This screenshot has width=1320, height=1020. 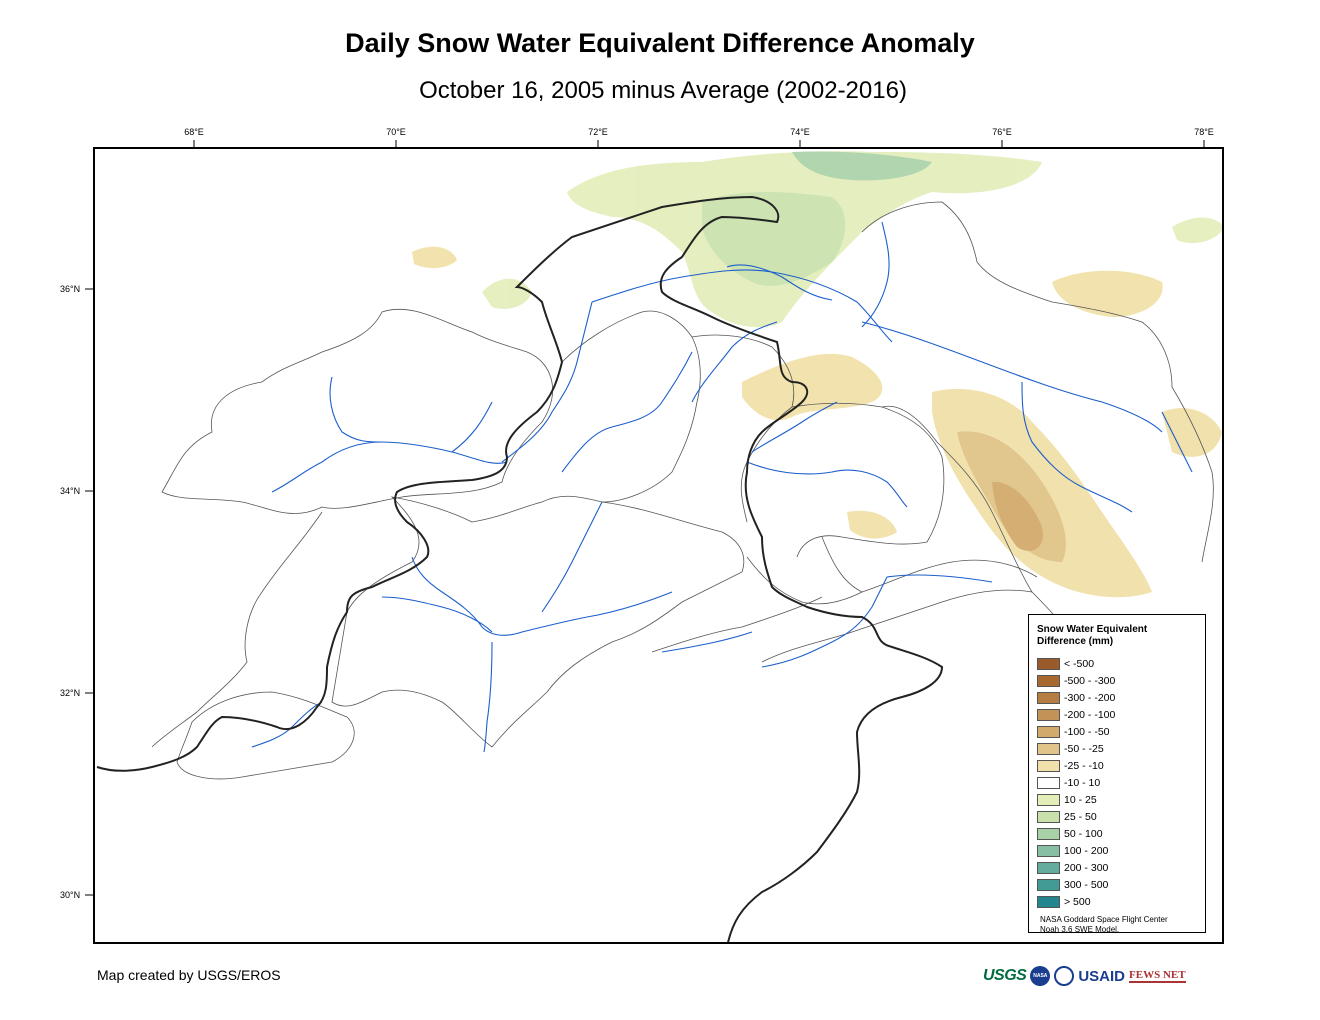 What do you see at coordinates (1086, 867) in the screenshot?
I see `legend-label: 200 - 300` at bounding box center [1086, 867].